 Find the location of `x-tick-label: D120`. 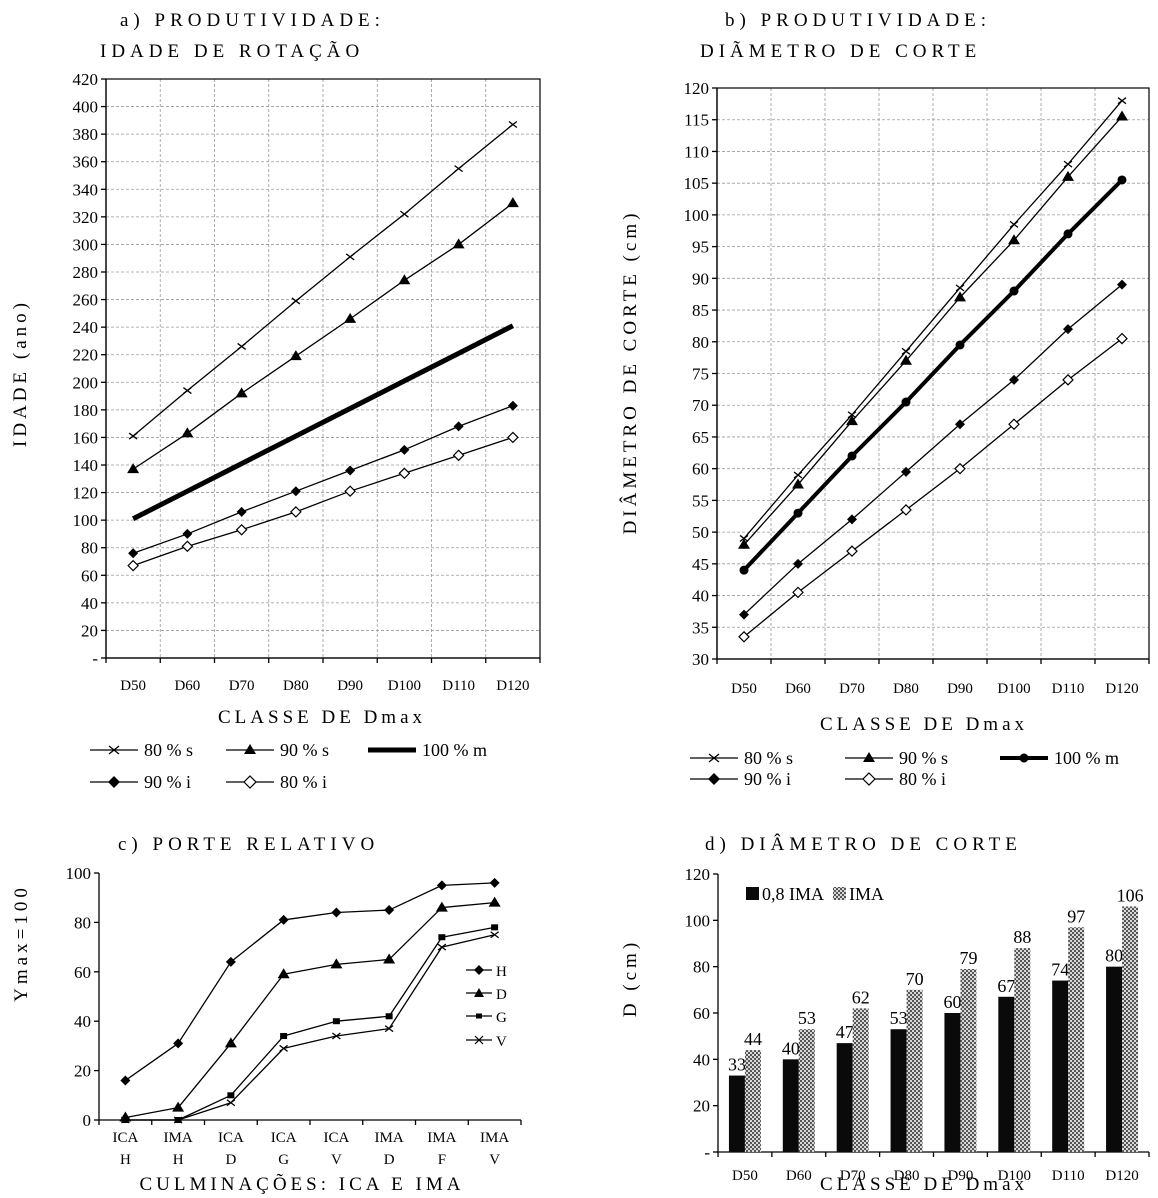

x-tick-label: D120 is located at coordinates (1121, 689).